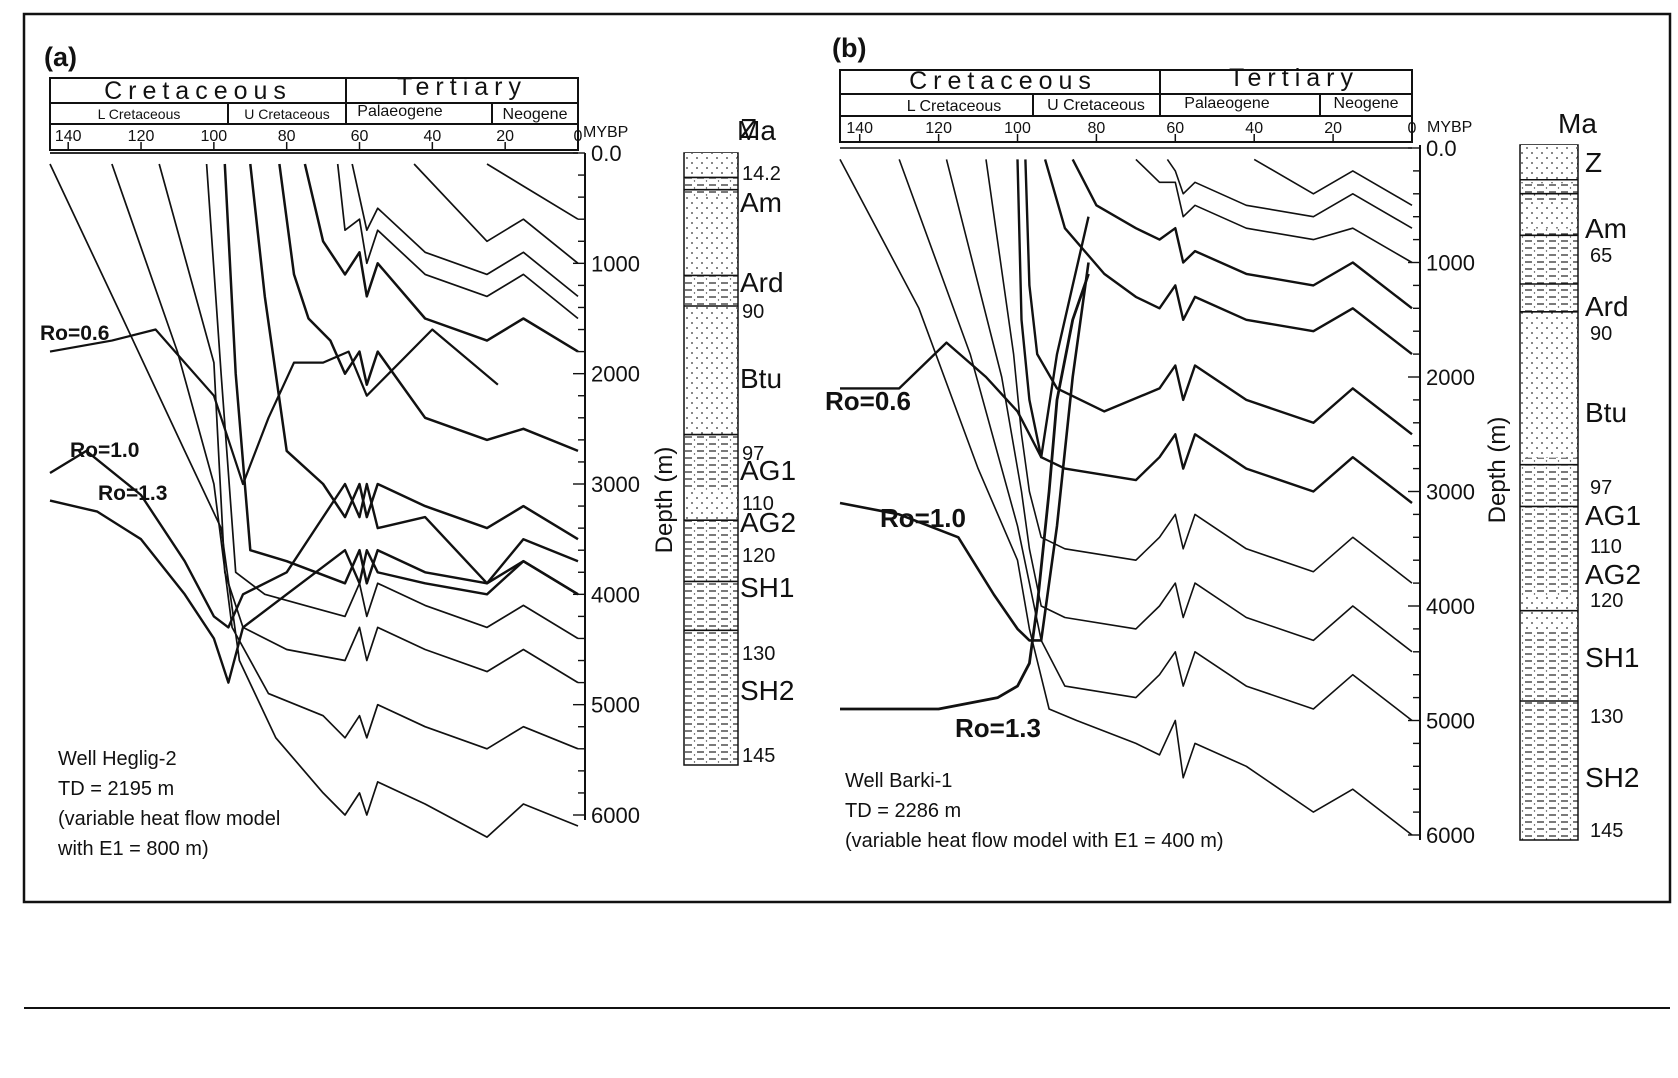 Image resolution: width=1678 pixels, height=1078 pixels. What do you see at coordinates (767, 587) in the screenshot?
I see `unit-name-label: SH1` at bounding box center [767, 587].